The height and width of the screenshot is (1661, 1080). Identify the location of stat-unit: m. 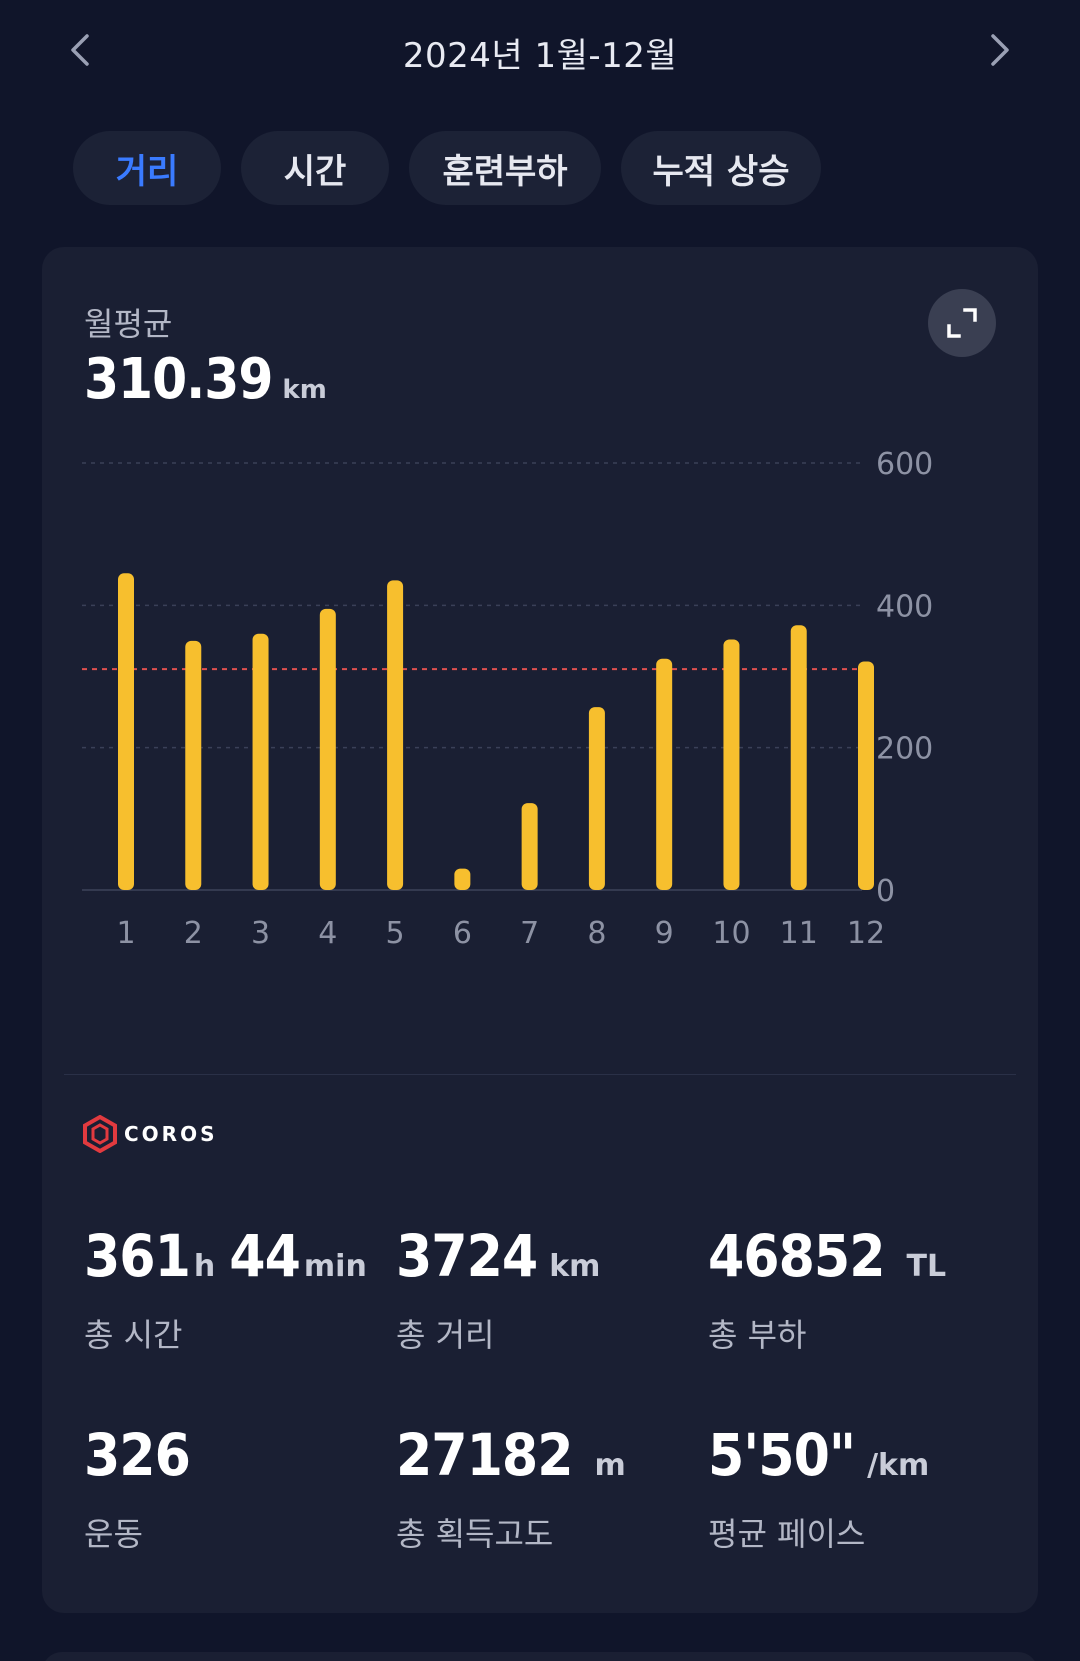
(610, 1465).